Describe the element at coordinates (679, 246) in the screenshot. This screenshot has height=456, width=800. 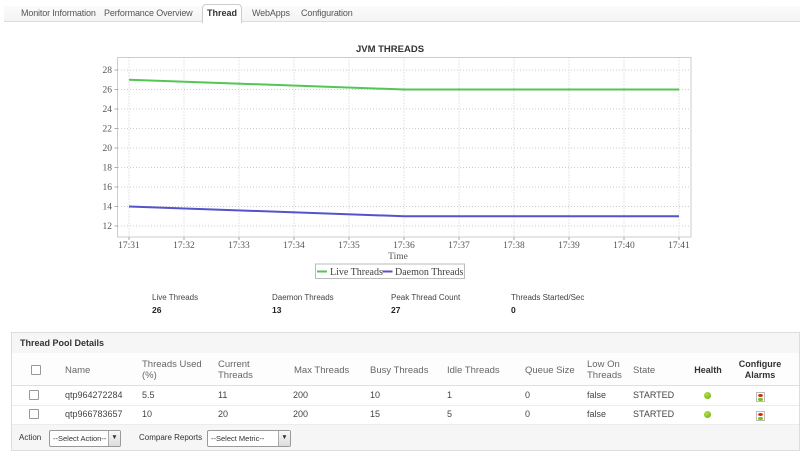
I see `svg-text: 17:41` at that location.